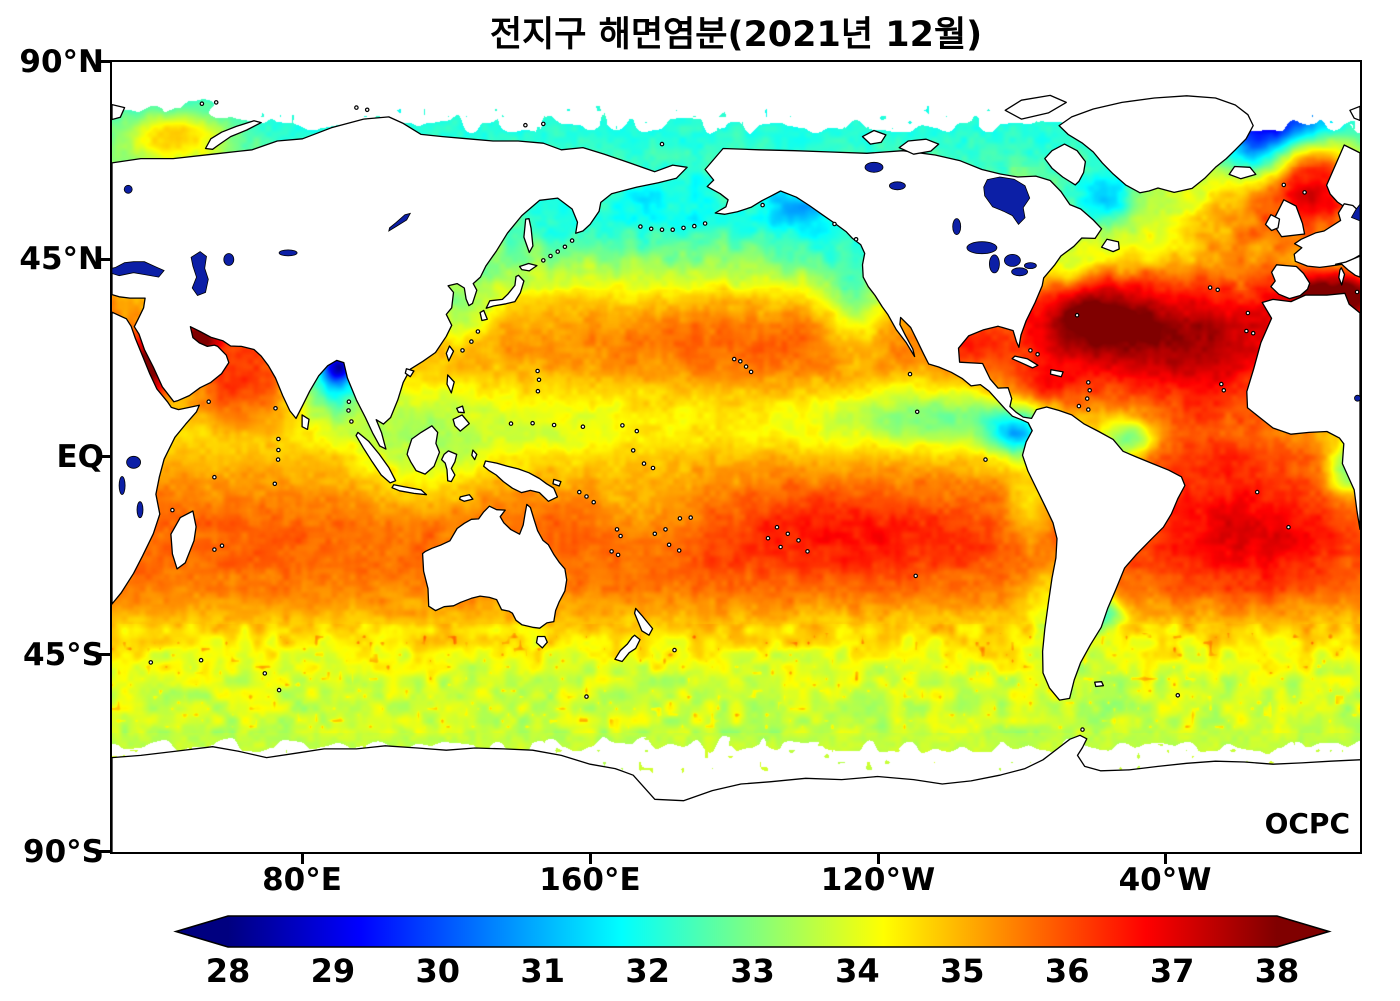 This screenshot has height=1001, width=1400. I want to click on y-axis-label: EQ, so click(80, 457).